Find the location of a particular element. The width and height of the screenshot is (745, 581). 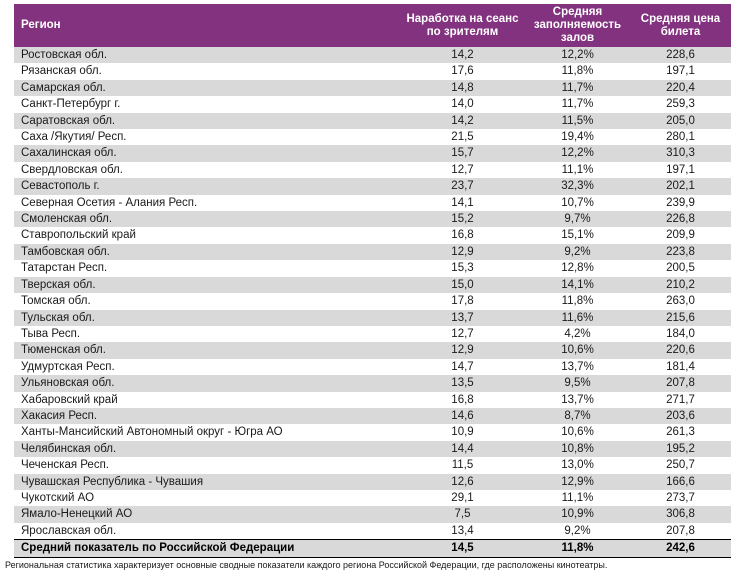

occupancy-cell: 11,6% is located at coordinates (577, 317).